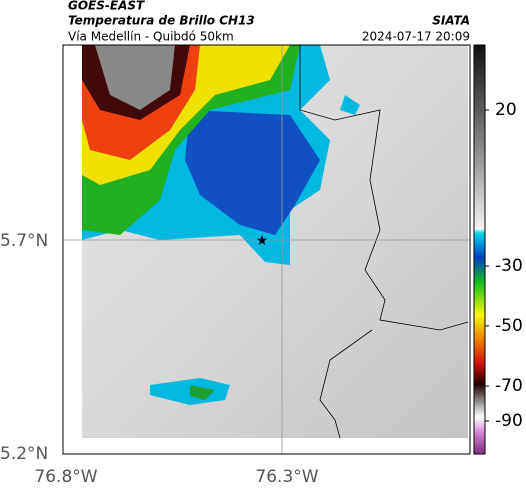 The image size is (526, 491). I want to click on colorbar-tick: -50, so click(509, 326).